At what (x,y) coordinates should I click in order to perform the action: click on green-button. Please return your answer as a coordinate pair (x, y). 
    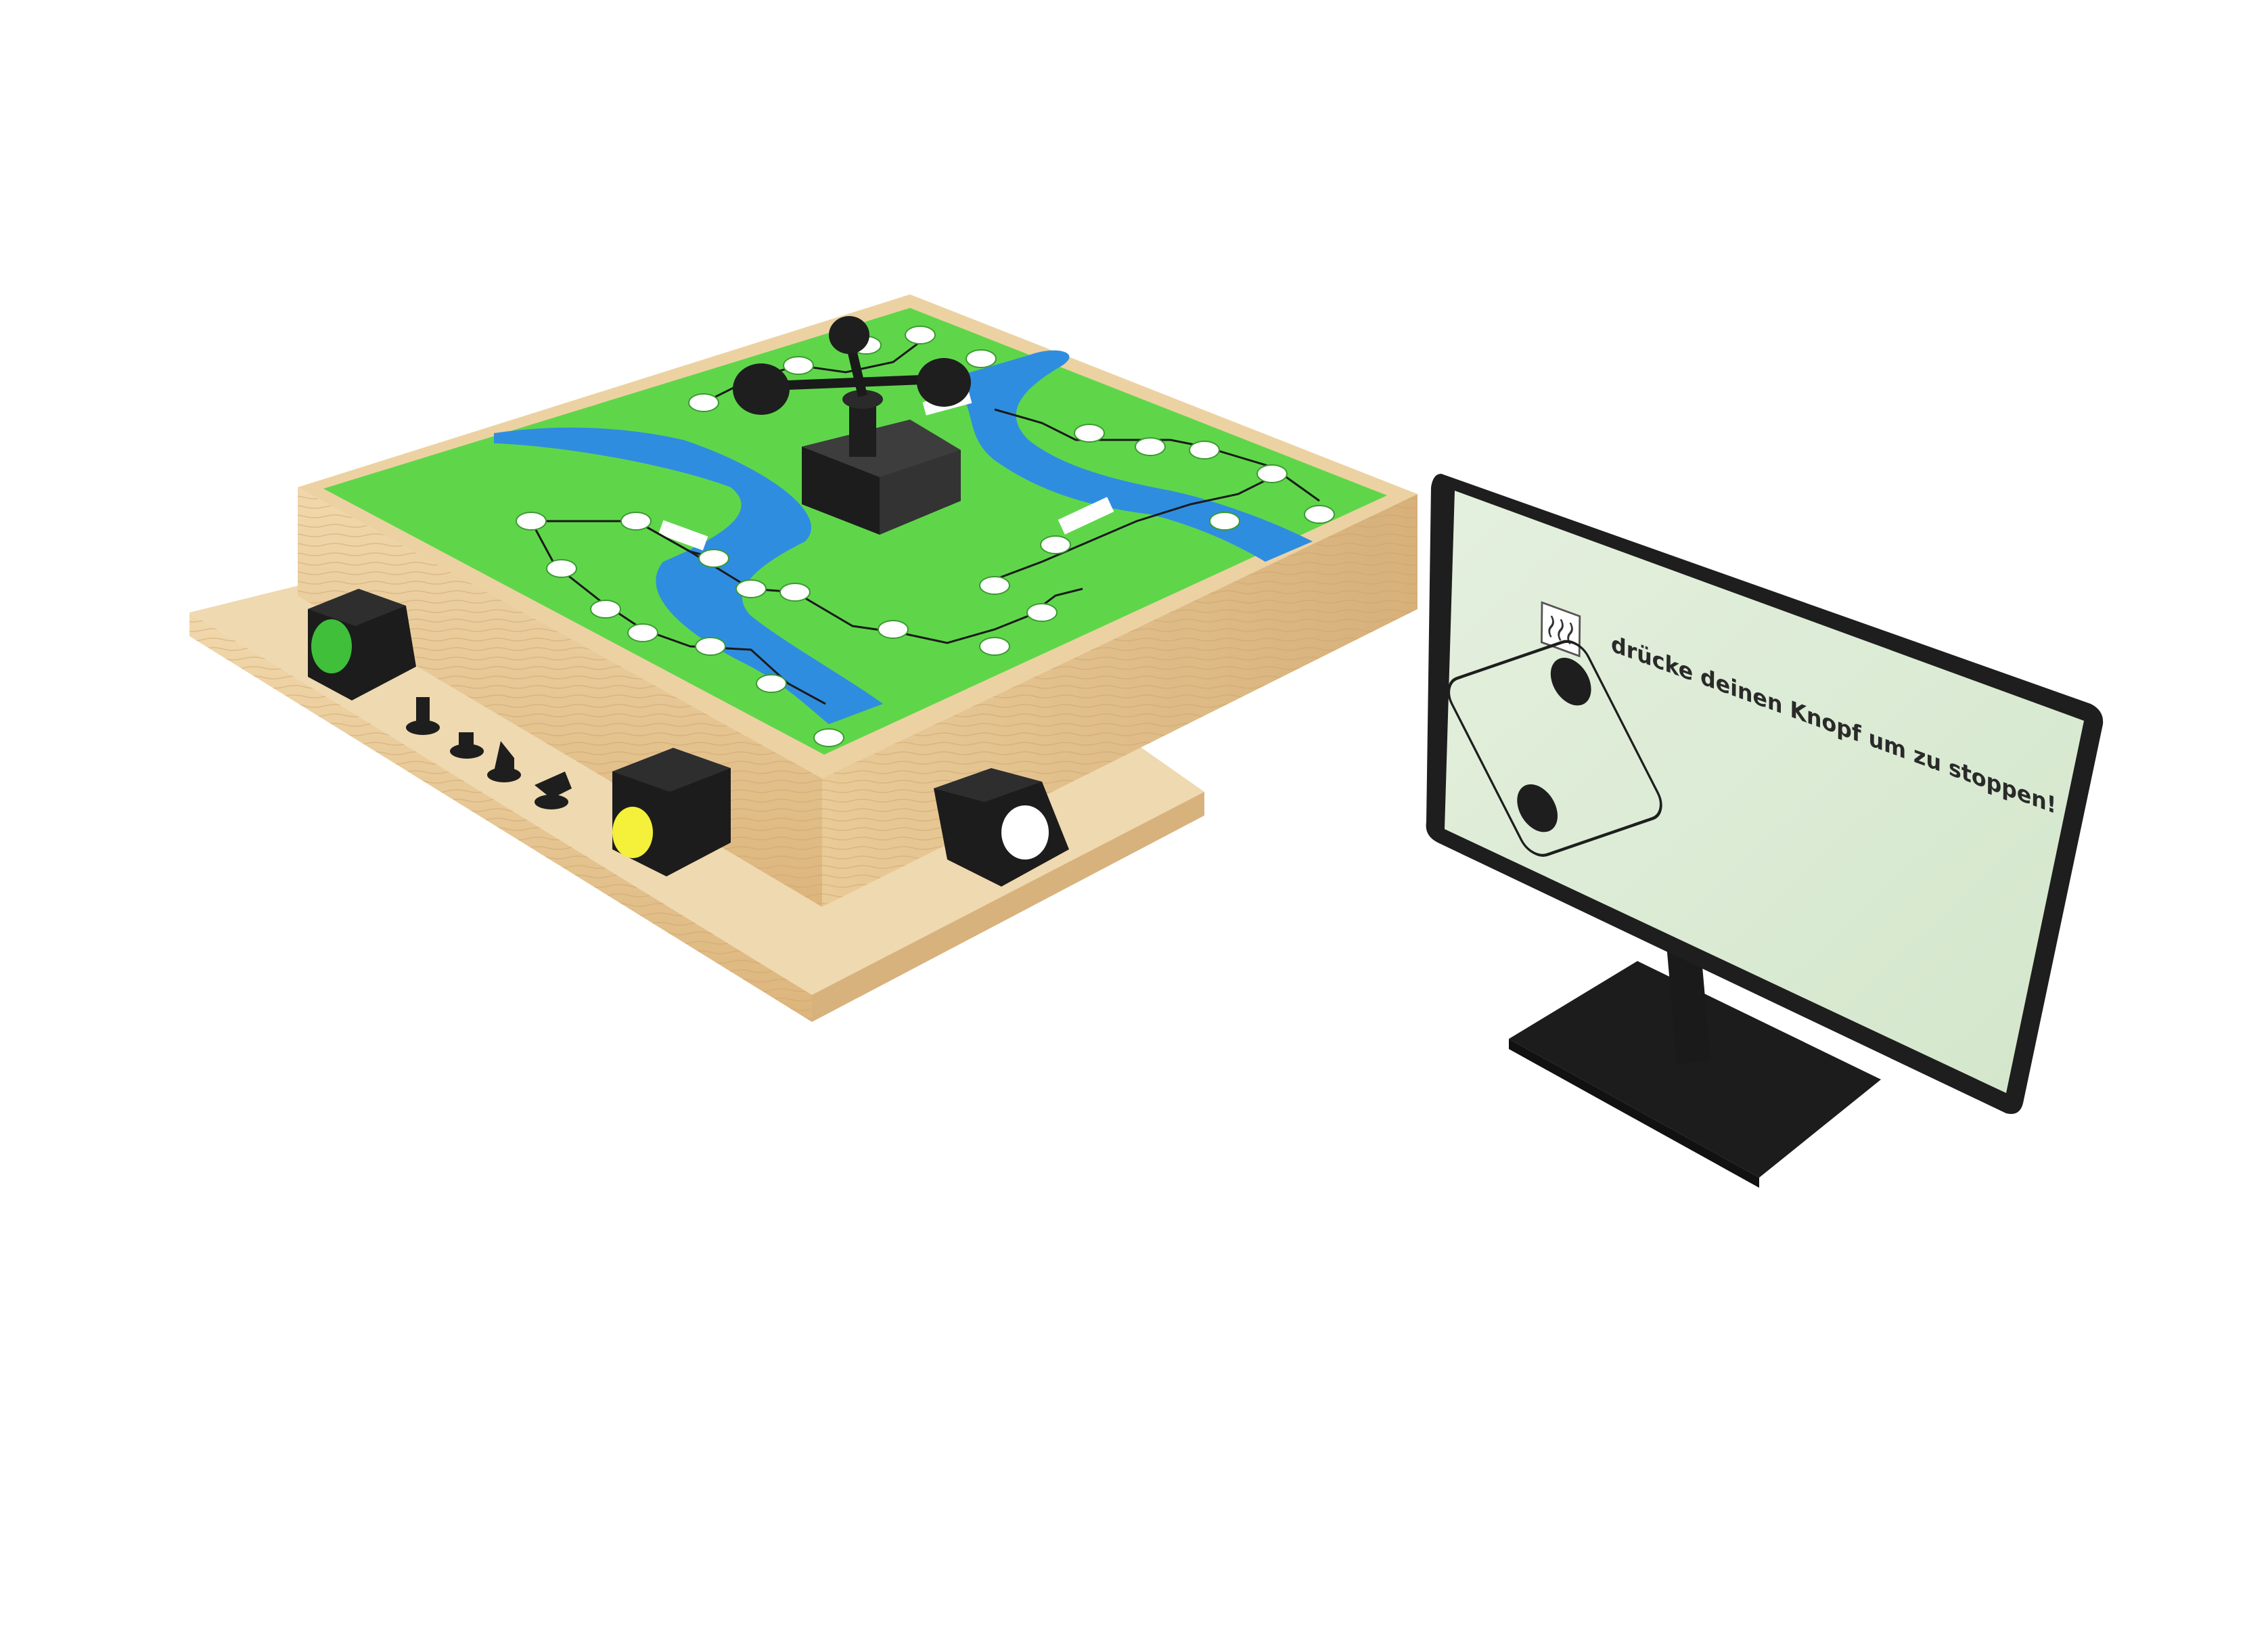
    Looking at the image, I should click on (331, 646).